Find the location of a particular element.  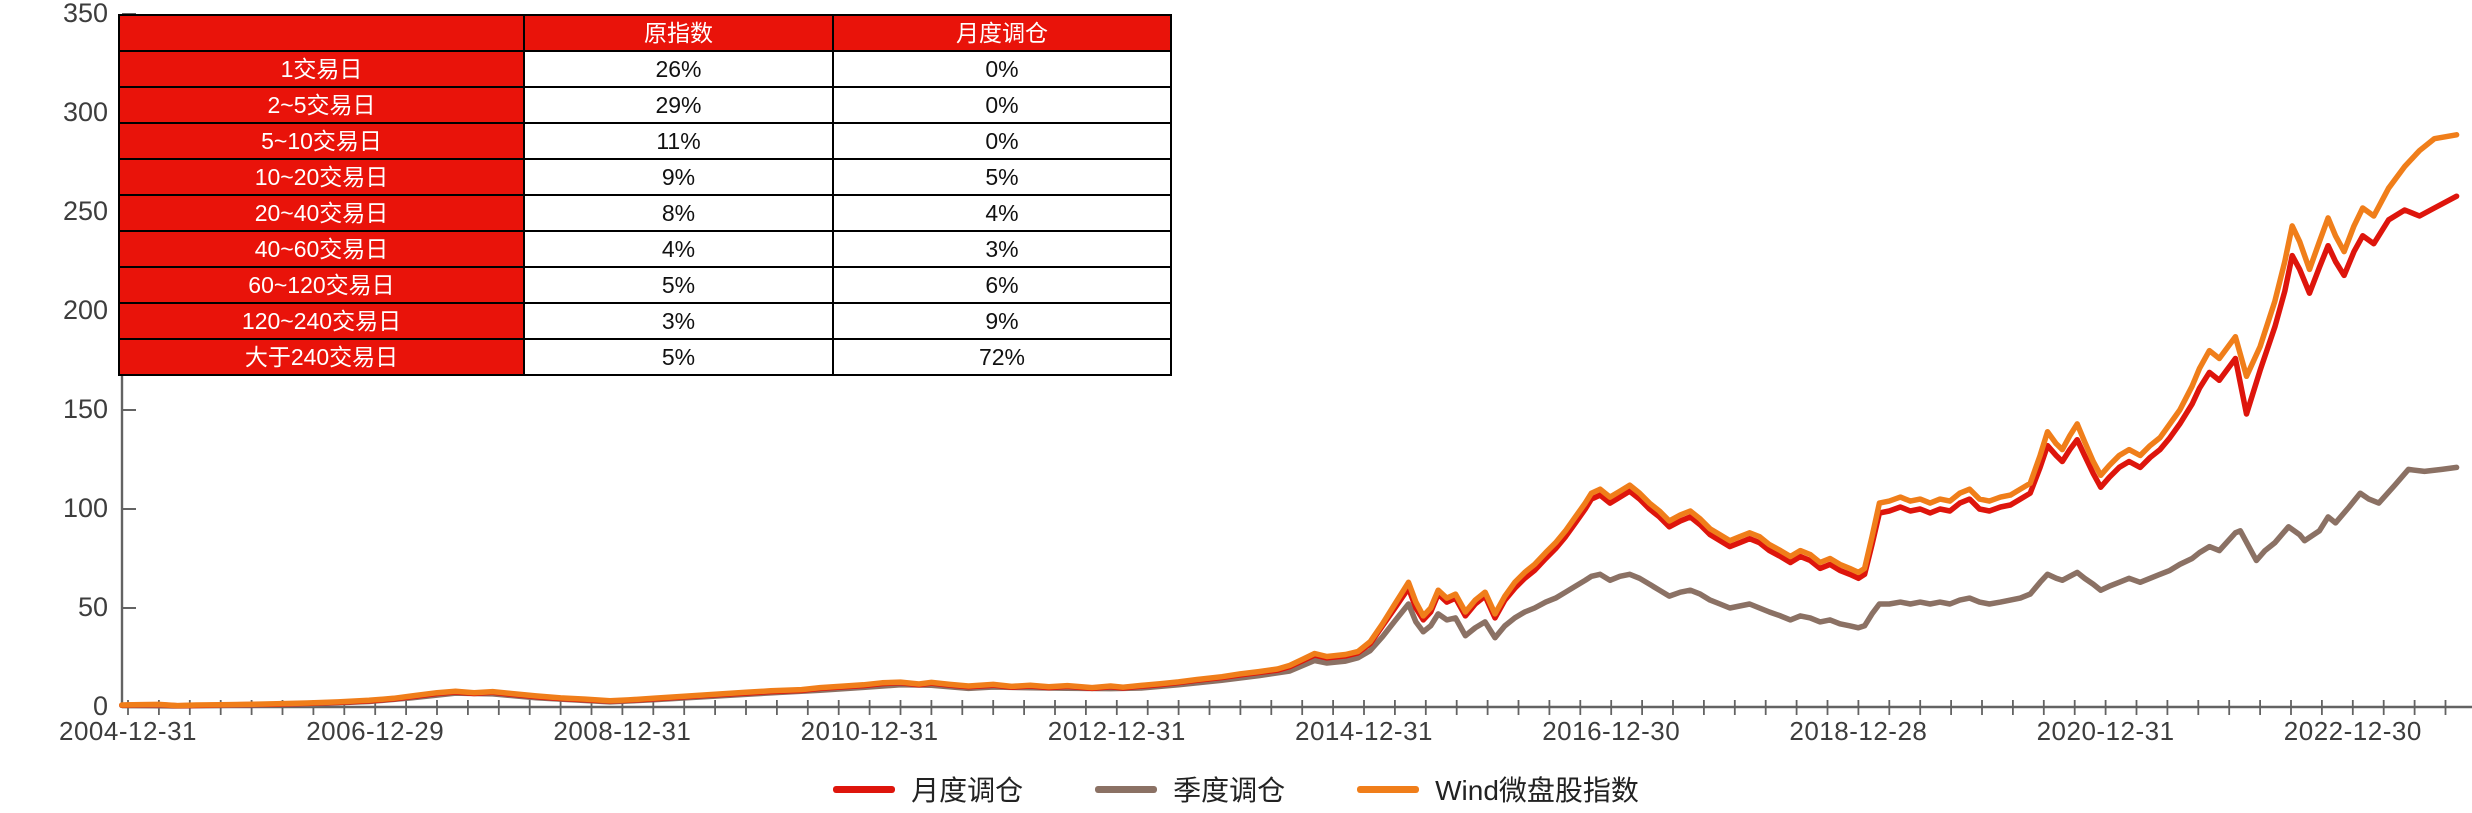

orig-index-value: 8% is located at coordinates (678, 213).